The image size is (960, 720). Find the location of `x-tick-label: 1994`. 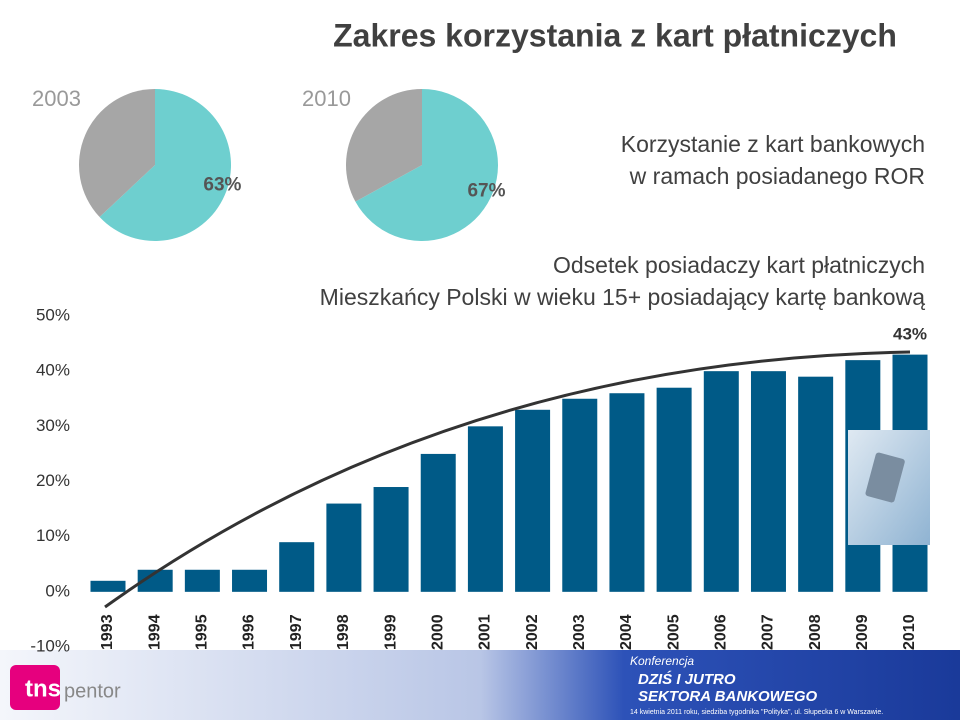

x-tick-label: 1994 is located at coordinates (154, 632).